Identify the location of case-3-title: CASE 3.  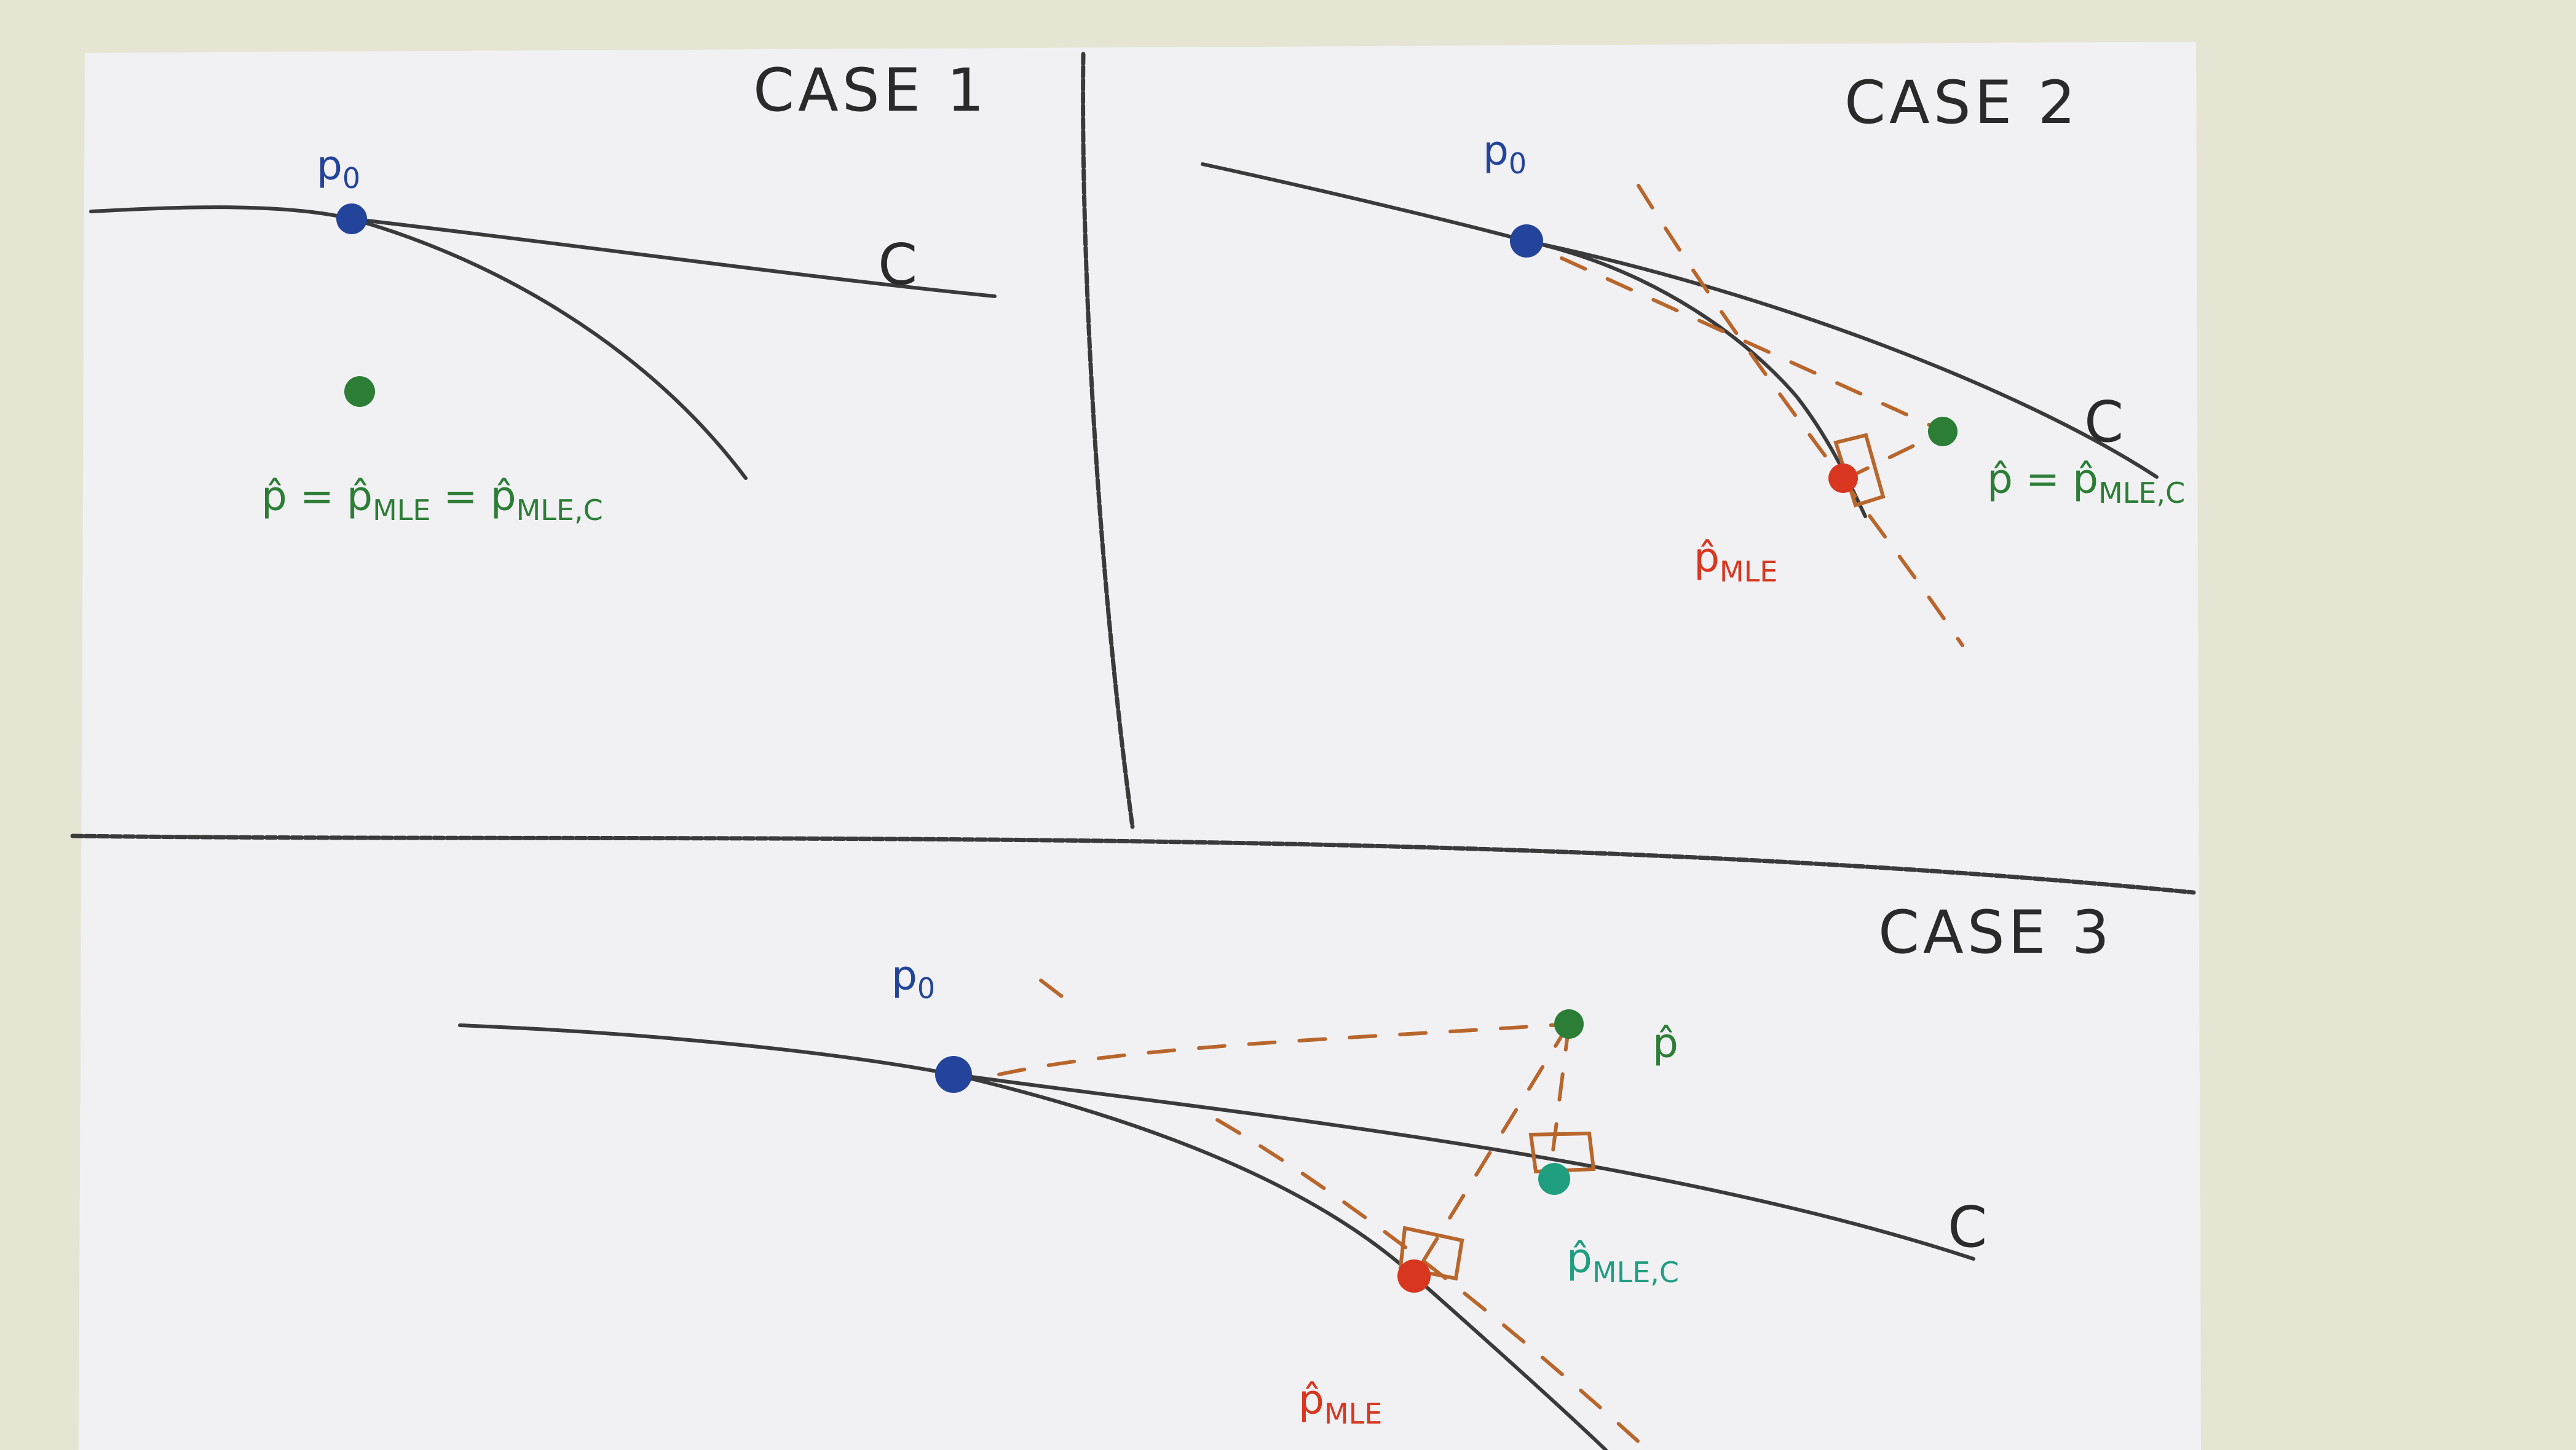
(1995, 932).